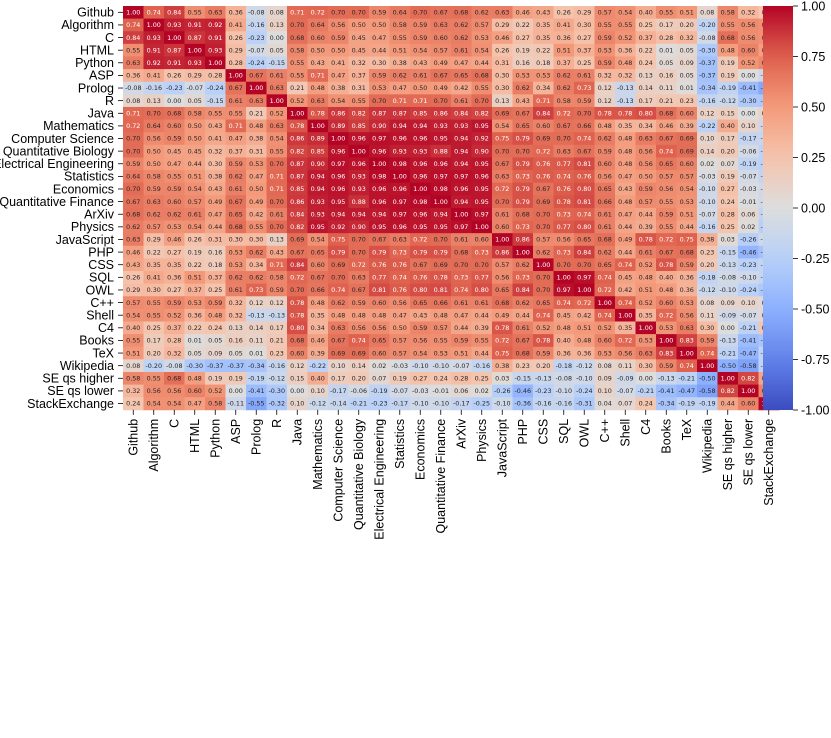  Describe the element at coordinates (338, 227) in the screenshot. I see `heatmap-cell-physics-computer-science` at that location.